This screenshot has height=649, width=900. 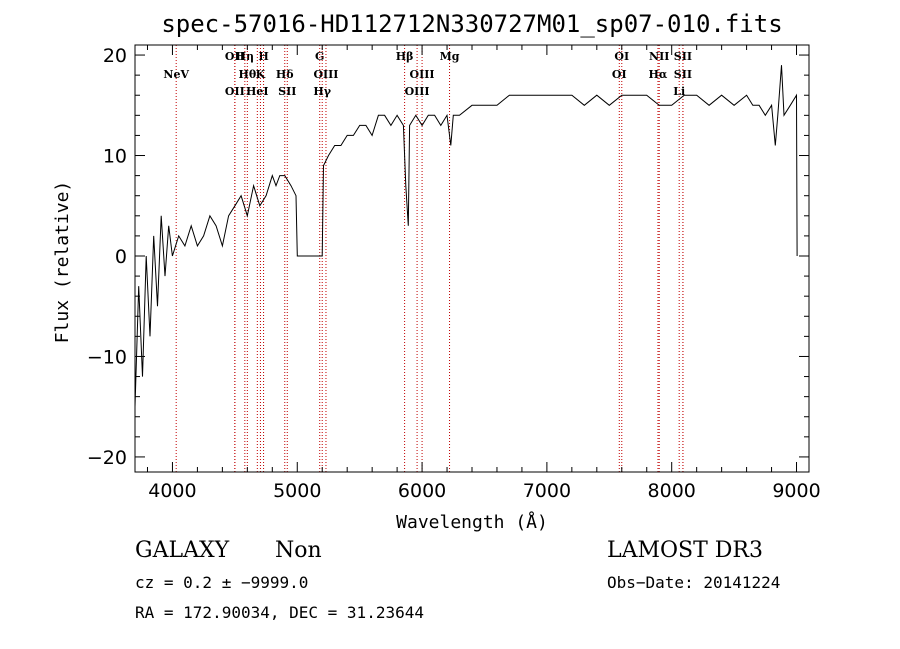 What do you see at coordinates (247, 74) in the screenshot?
I see `emission-line-label: Hθ` at bounding box center [247, 74].